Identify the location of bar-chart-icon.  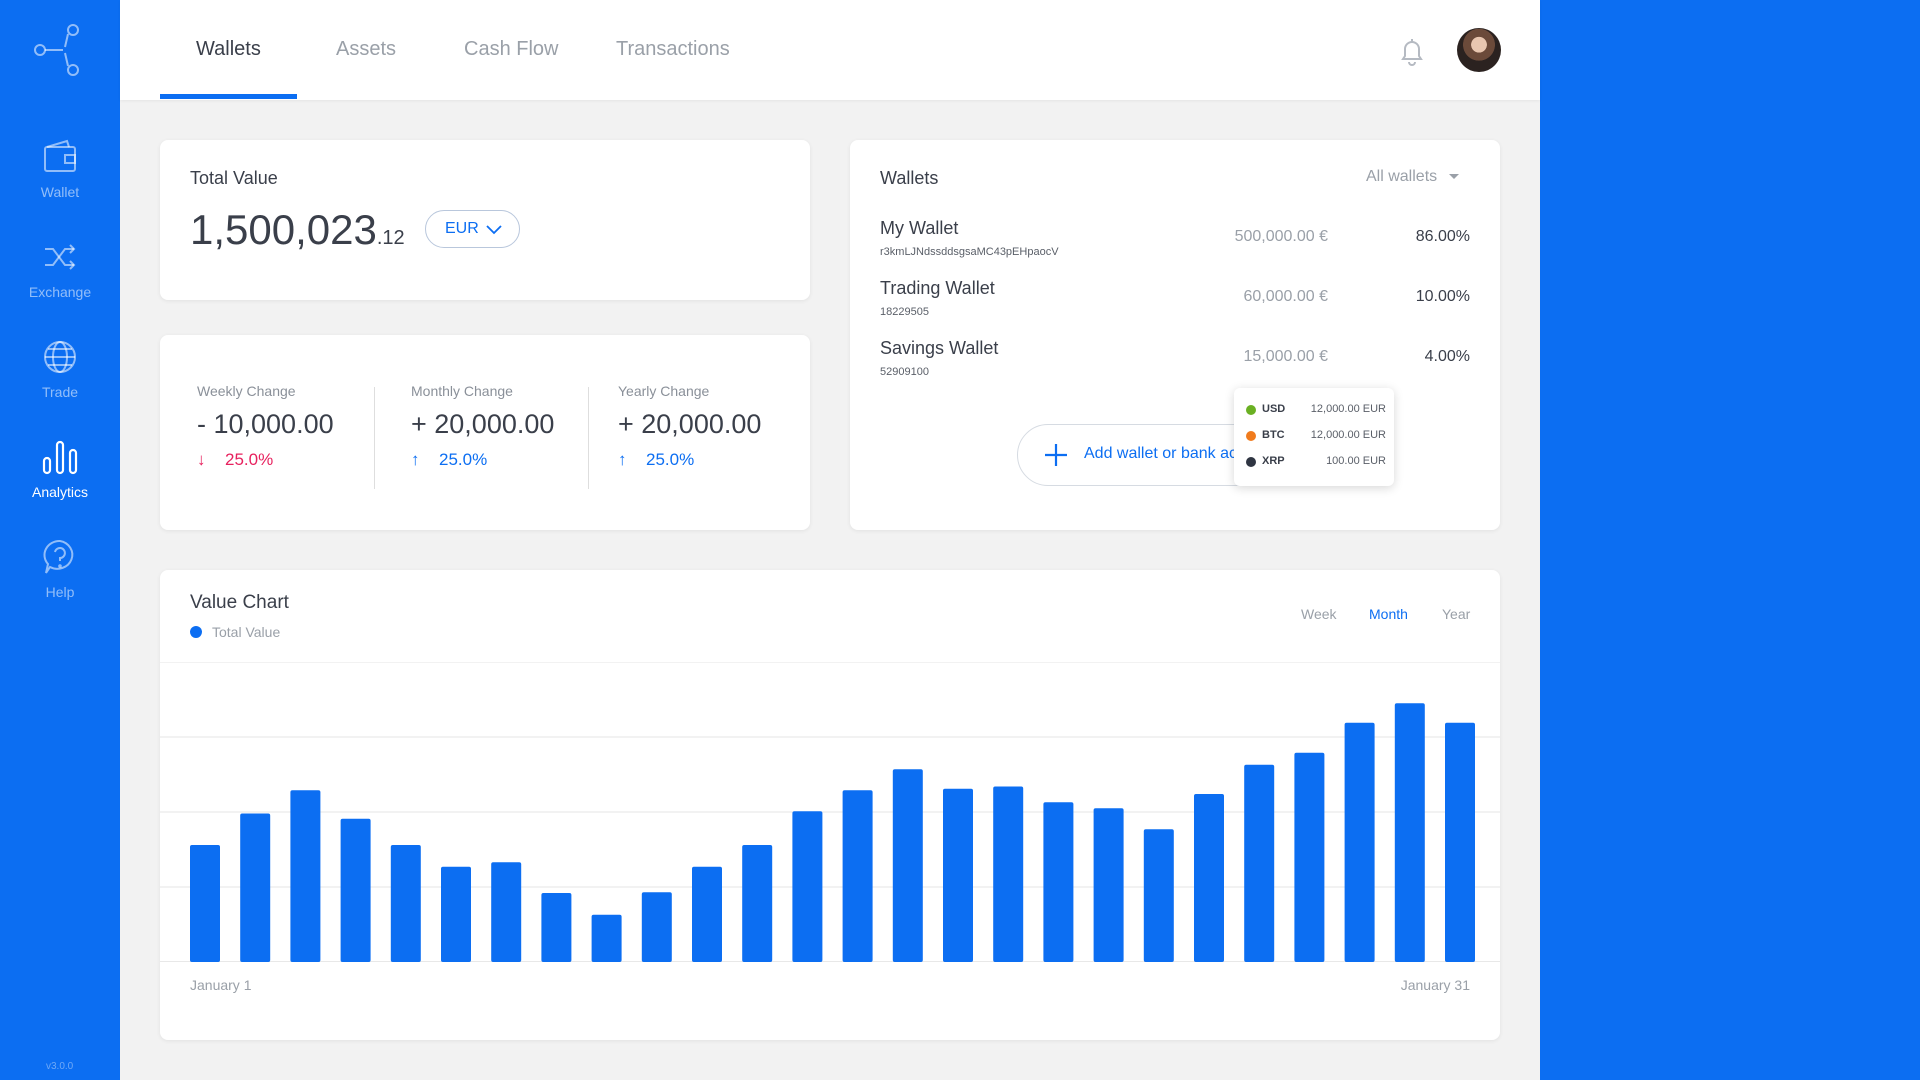
(60, 457).